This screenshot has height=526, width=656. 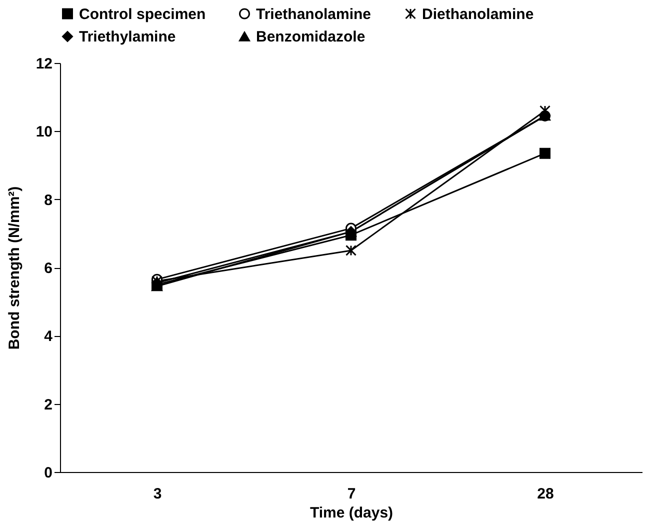 What do you see at coordinates (44, 64) in the screenshot?
I see `y-tick-label: 12` at bounding box center [44, 64].